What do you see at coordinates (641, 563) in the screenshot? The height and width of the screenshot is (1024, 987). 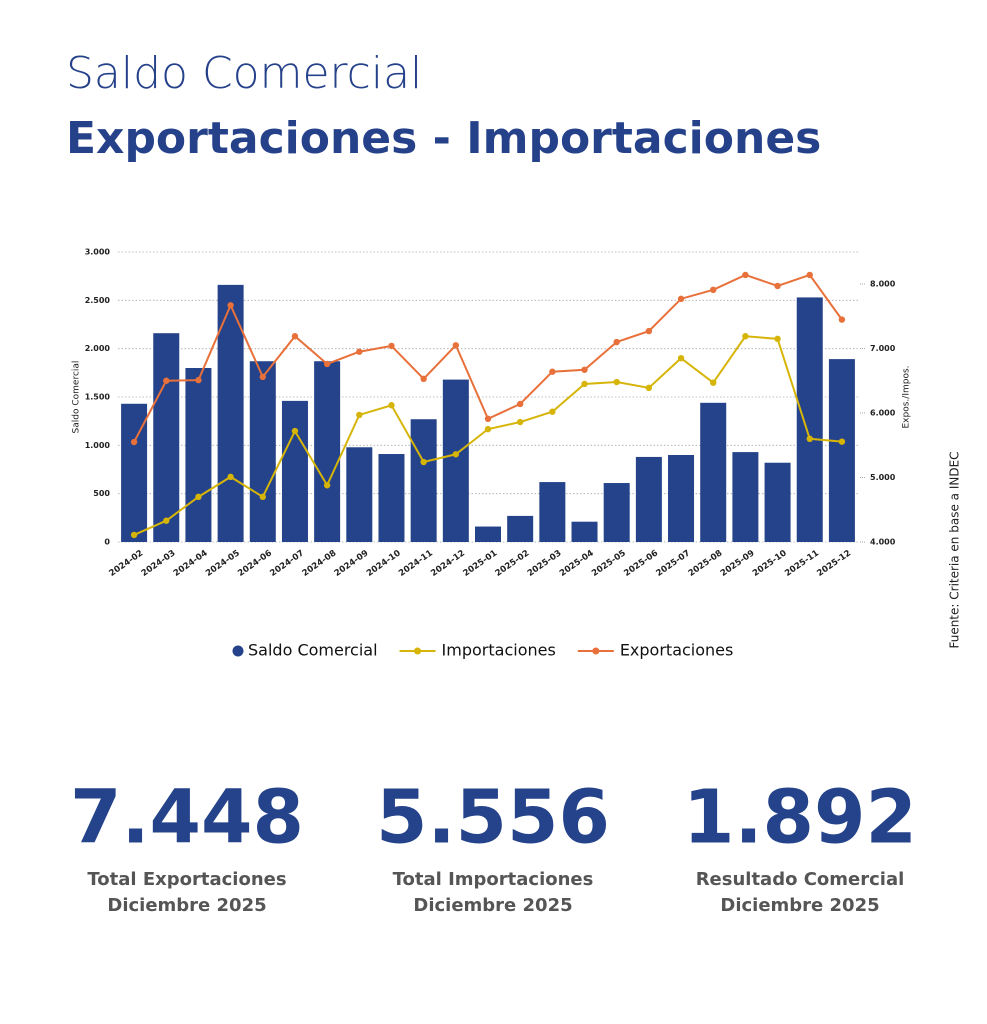 I see `x-tick-label: 2025-06` at bounding box center [641, 563].